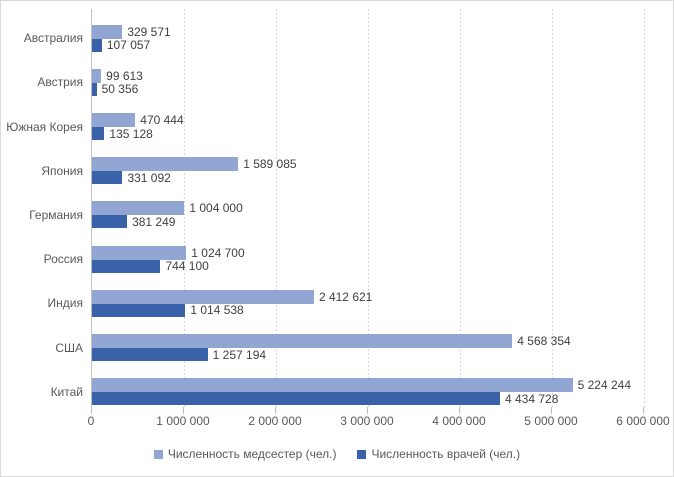  Describe the element at coordinates (531, 398) in the screenshot. I see `doctors-value-label: 4 434 728` at that location.